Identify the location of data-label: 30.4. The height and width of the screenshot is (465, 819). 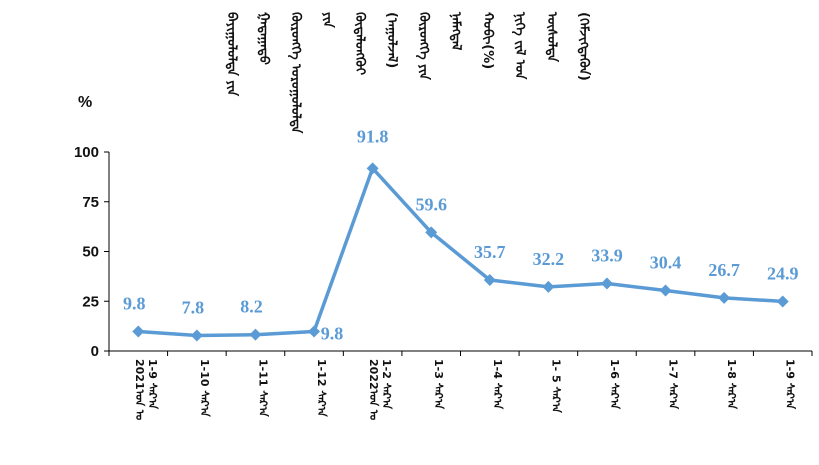
(666, 263).